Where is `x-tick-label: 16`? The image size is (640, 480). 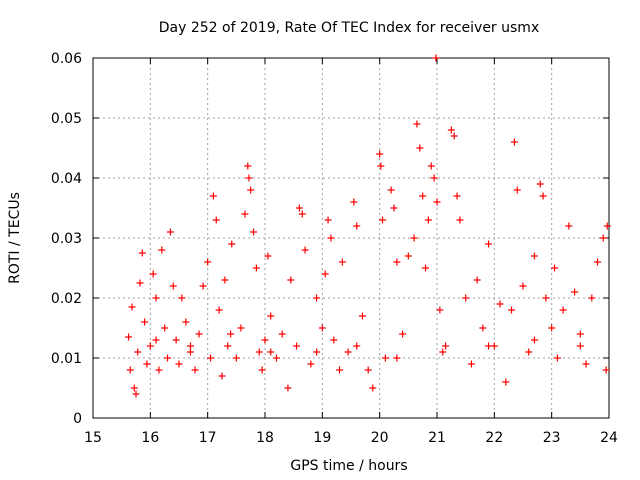 x-tick-label: 16 is located at coordinates (150, 438).